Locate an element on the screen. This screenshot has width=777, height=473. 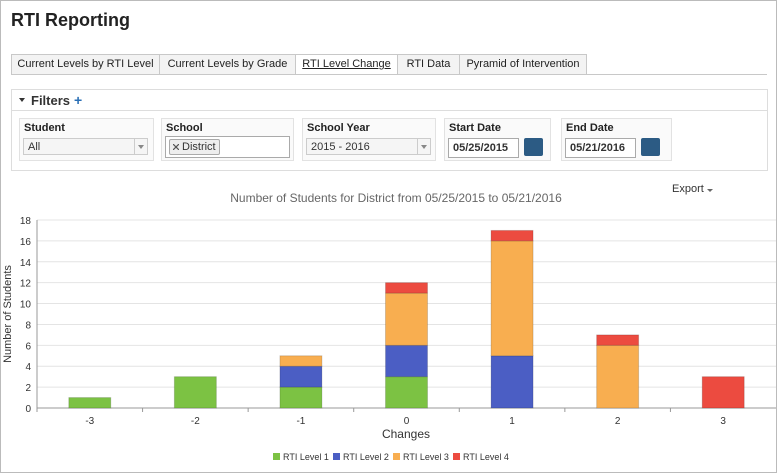
x-tick-label: 2 is located at coordinates (618, 421).